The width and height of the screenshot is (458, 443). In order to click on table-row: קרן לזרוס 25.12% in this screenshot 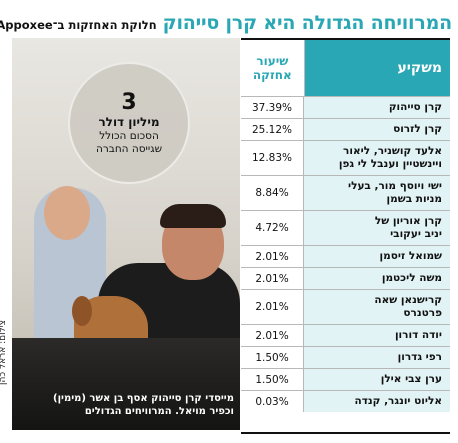, I will do `click(345, 129)`.